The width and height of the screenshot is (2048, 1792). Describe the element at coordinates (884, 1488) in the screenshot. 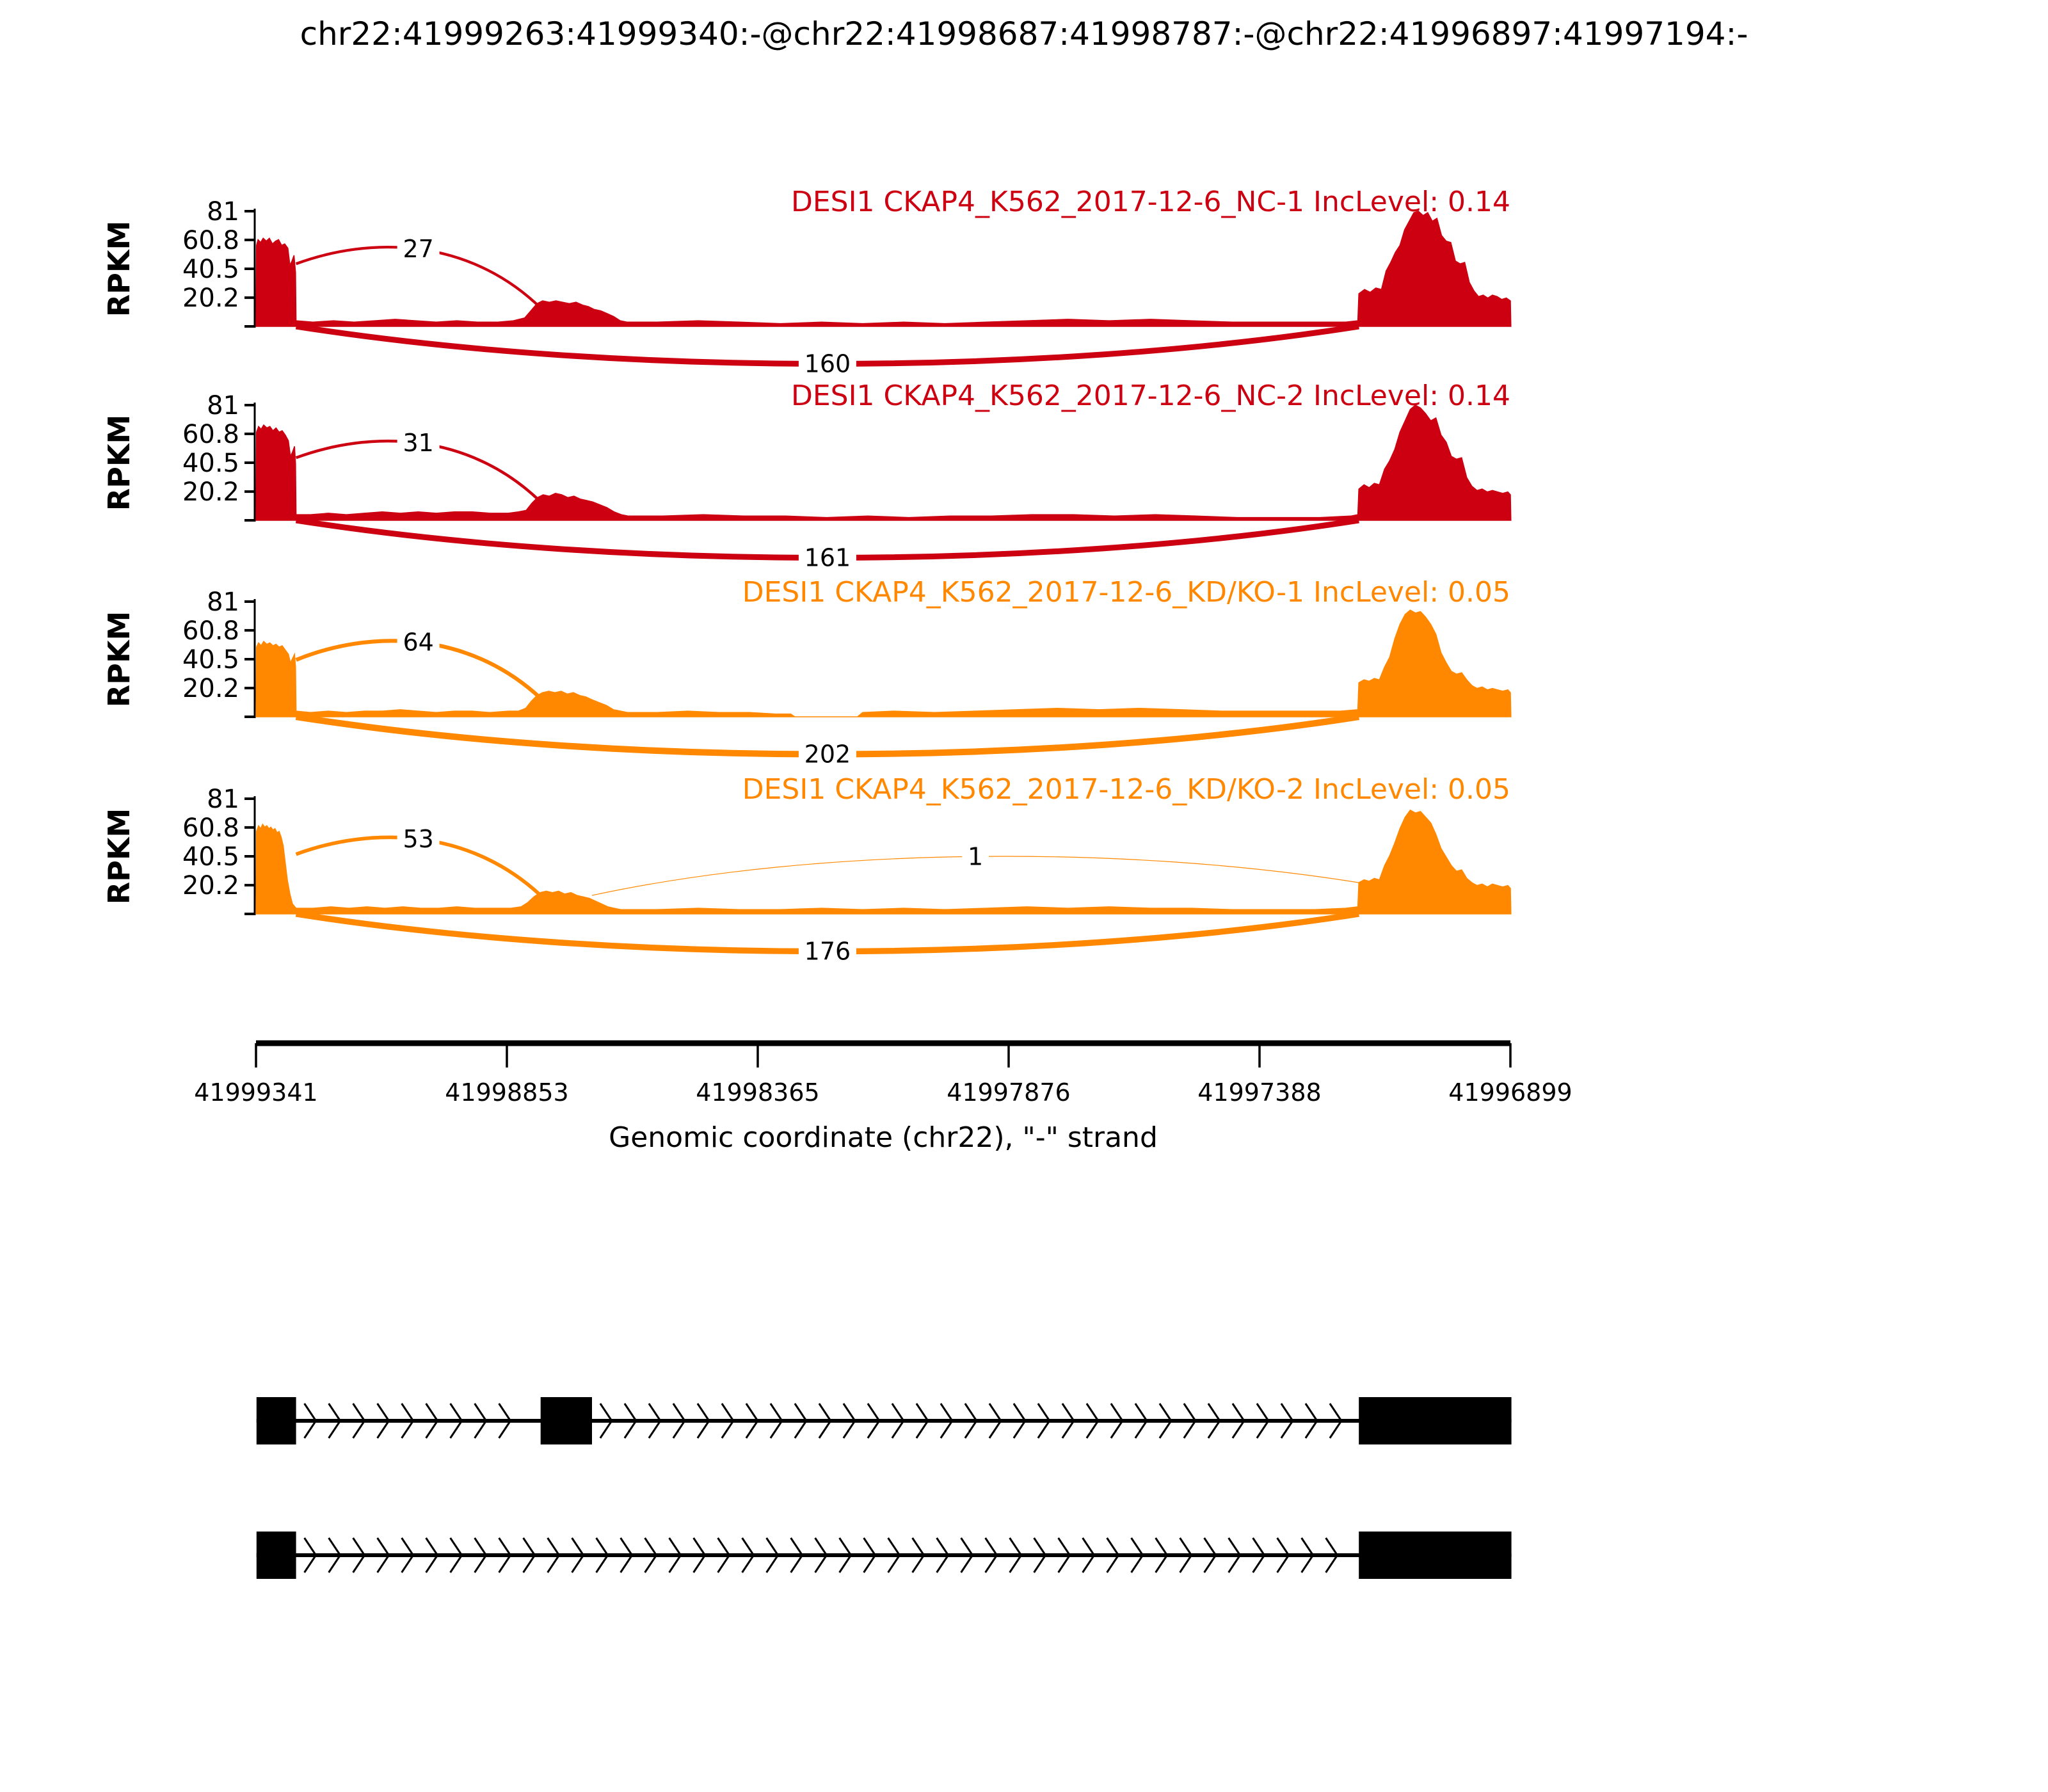

I see `transcript-diagram` at that location.